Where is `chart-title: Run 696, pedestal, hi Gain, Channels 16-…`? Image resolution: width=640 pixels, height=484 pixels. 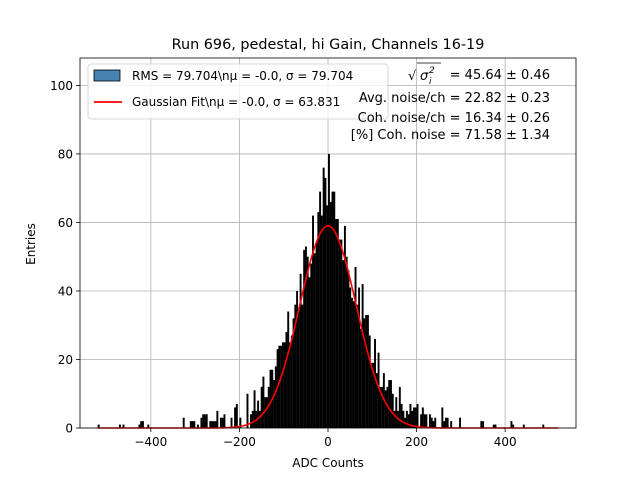
chart-title: Run 696, pedestal, hi Gain, Channels 16-… is located at coordinates (328, 45).